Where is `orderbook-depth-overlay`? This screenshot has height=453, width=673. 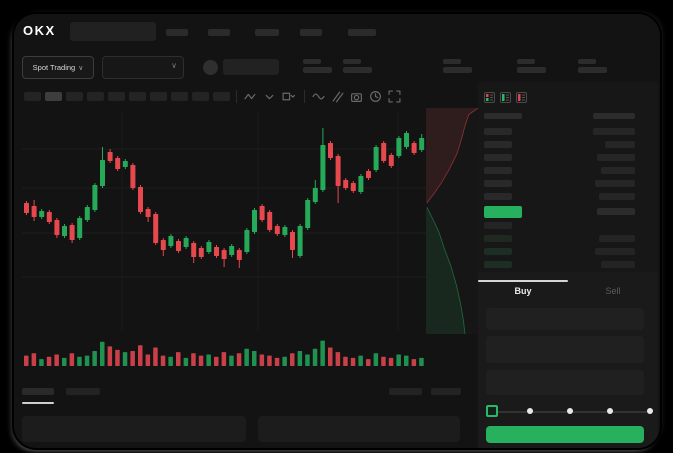 orderbook-depth-overlay is located at coordinates (452, 221).